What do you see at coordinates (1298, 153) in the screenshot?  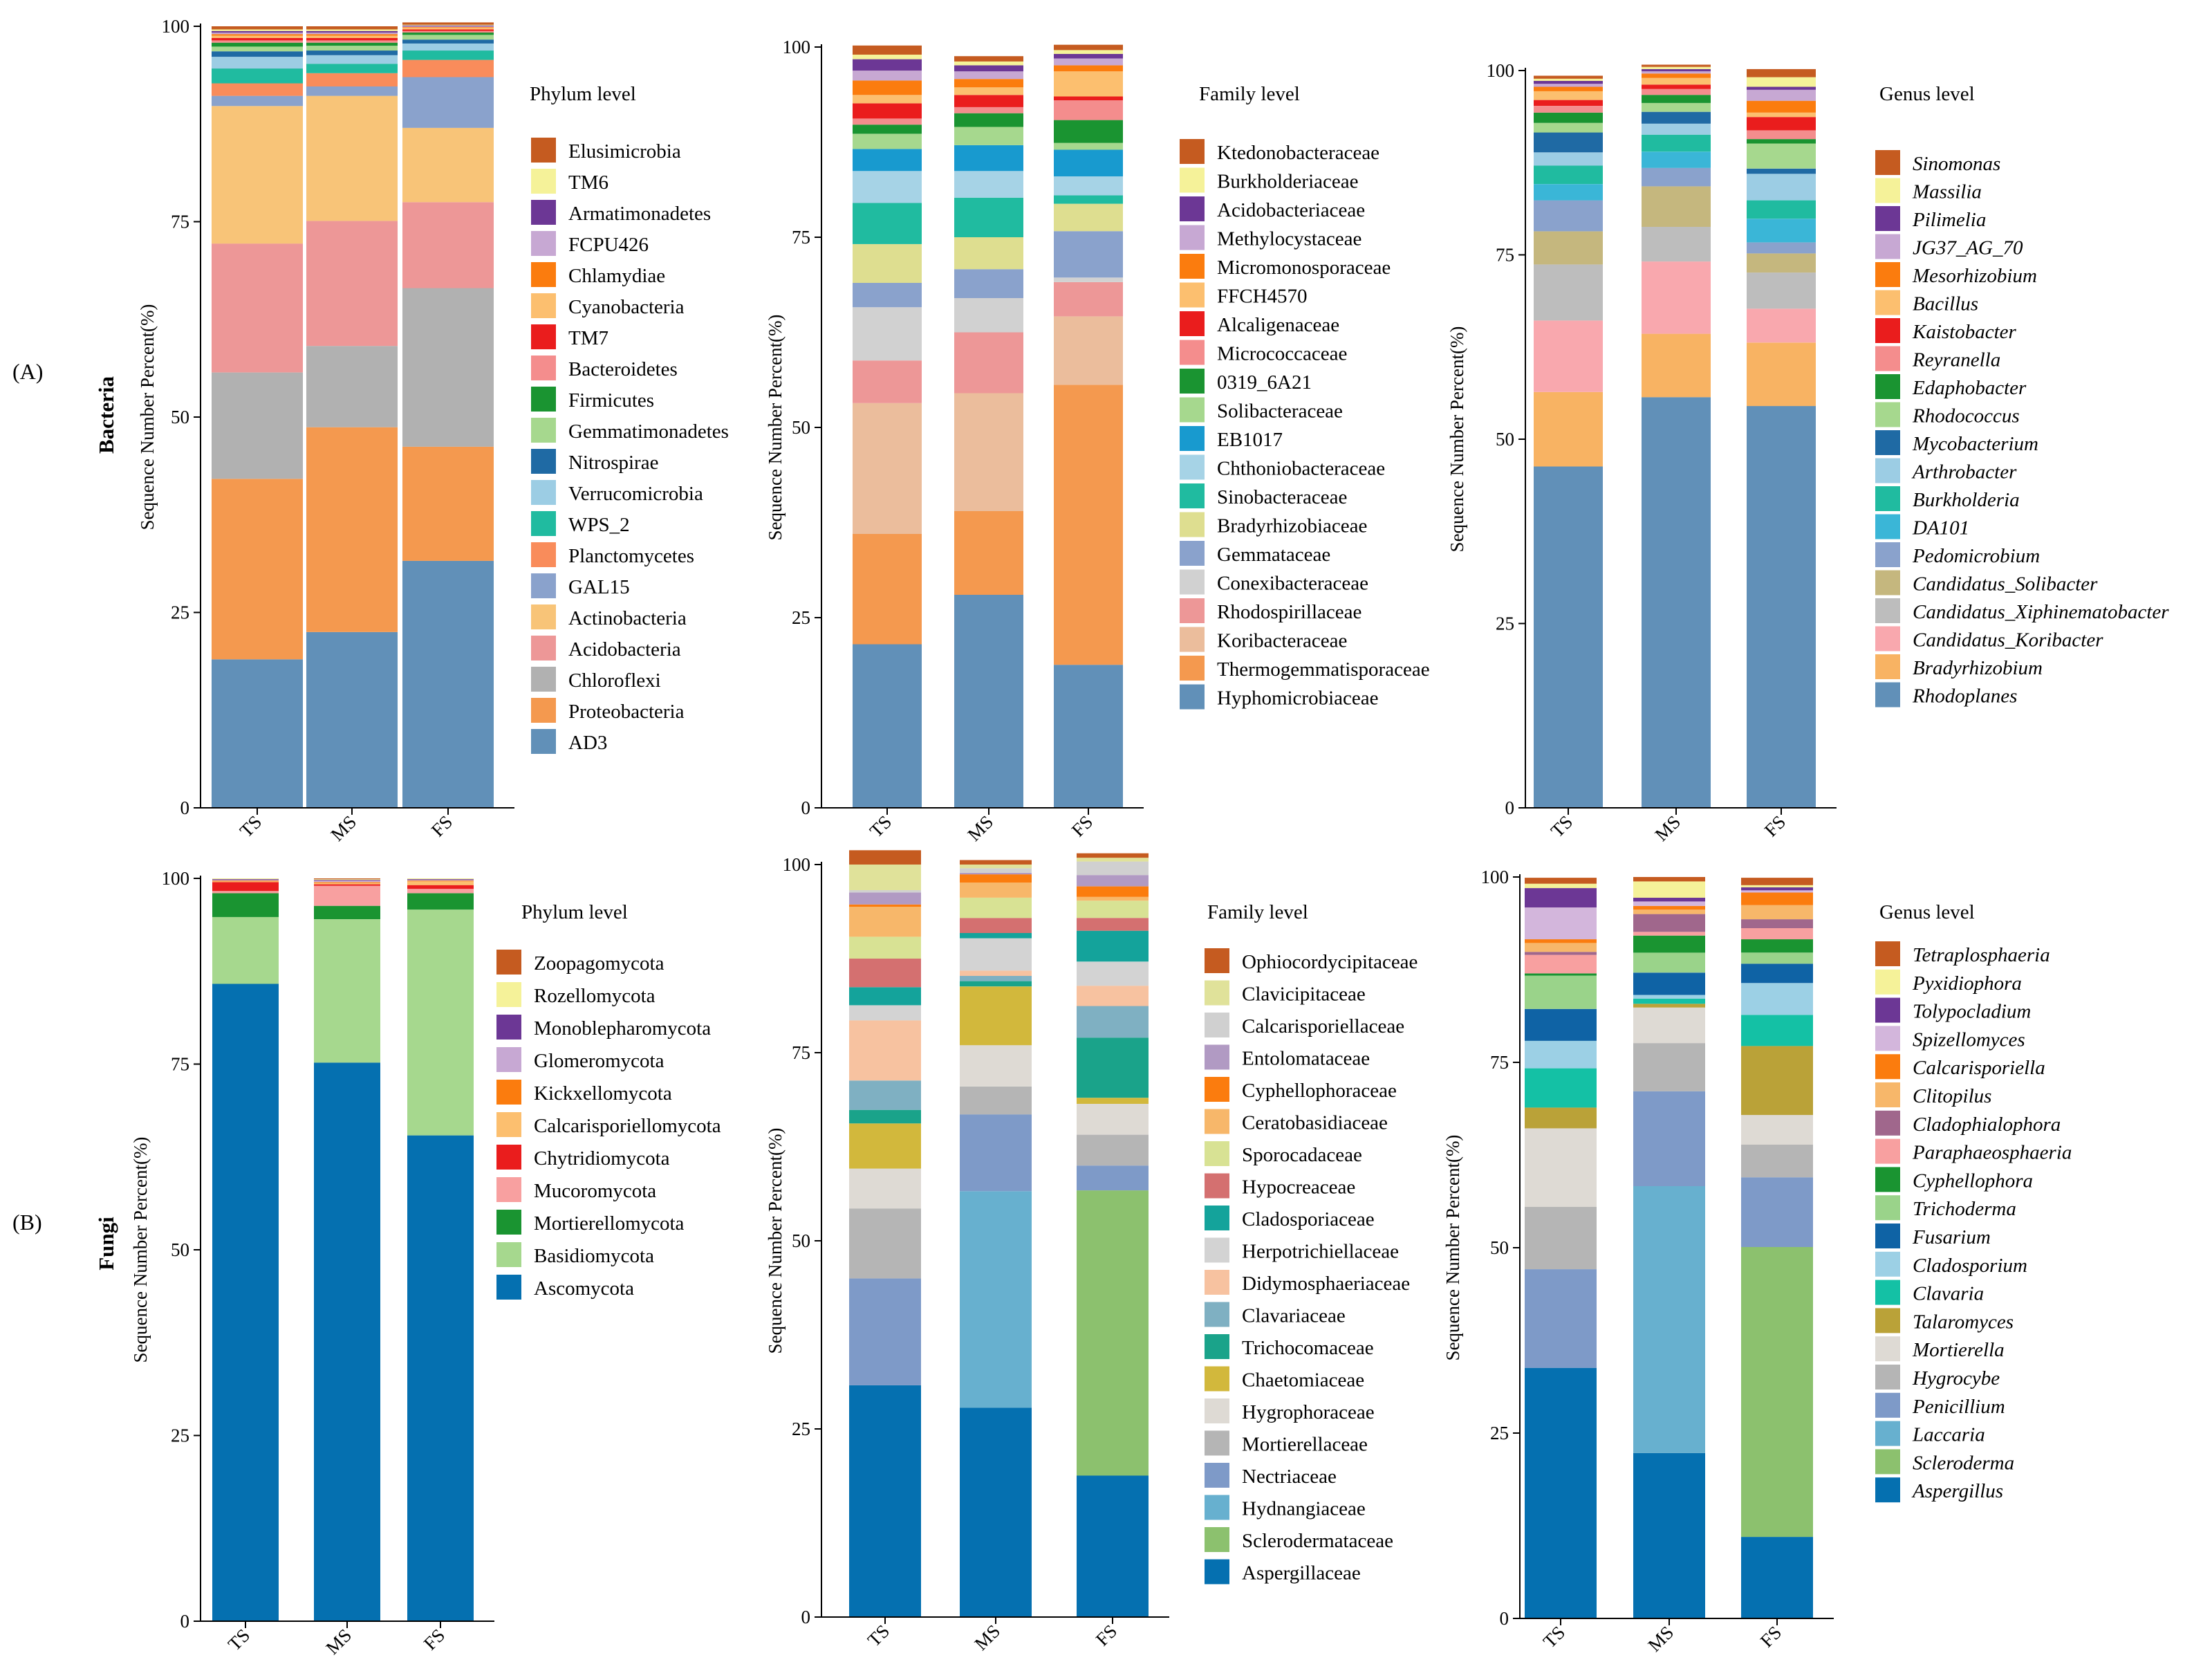 I see `legend-label: Ktedonobacteraceae` at bounding box center [1298, 153].